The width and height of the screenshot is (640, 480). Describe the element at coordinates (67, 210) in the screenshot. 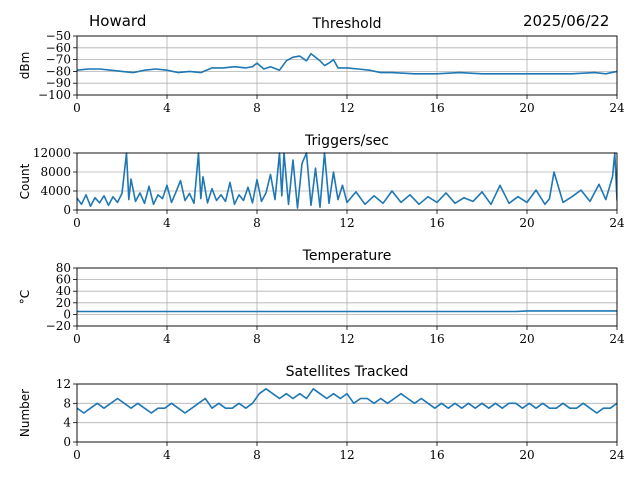

I see `triggers-sec-ytick-label: 0` at that location.